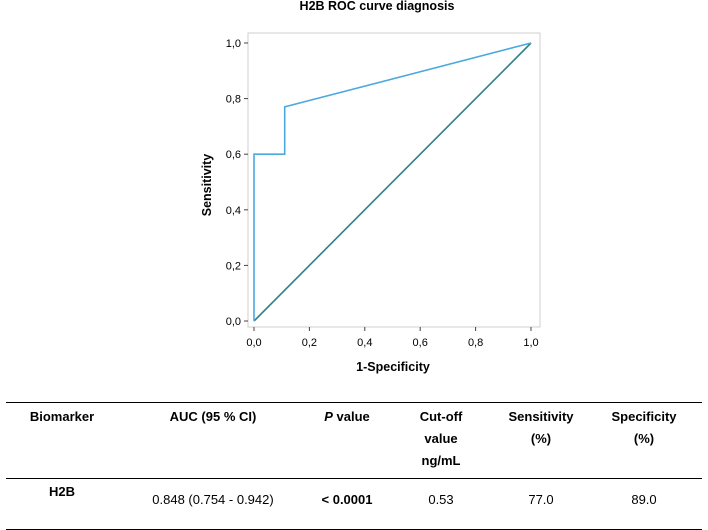 This screenshot has height=530, width=708. Describe the element at coordinates (328, 416) in the screenshot. I see `header-p-italic: P` at that location.